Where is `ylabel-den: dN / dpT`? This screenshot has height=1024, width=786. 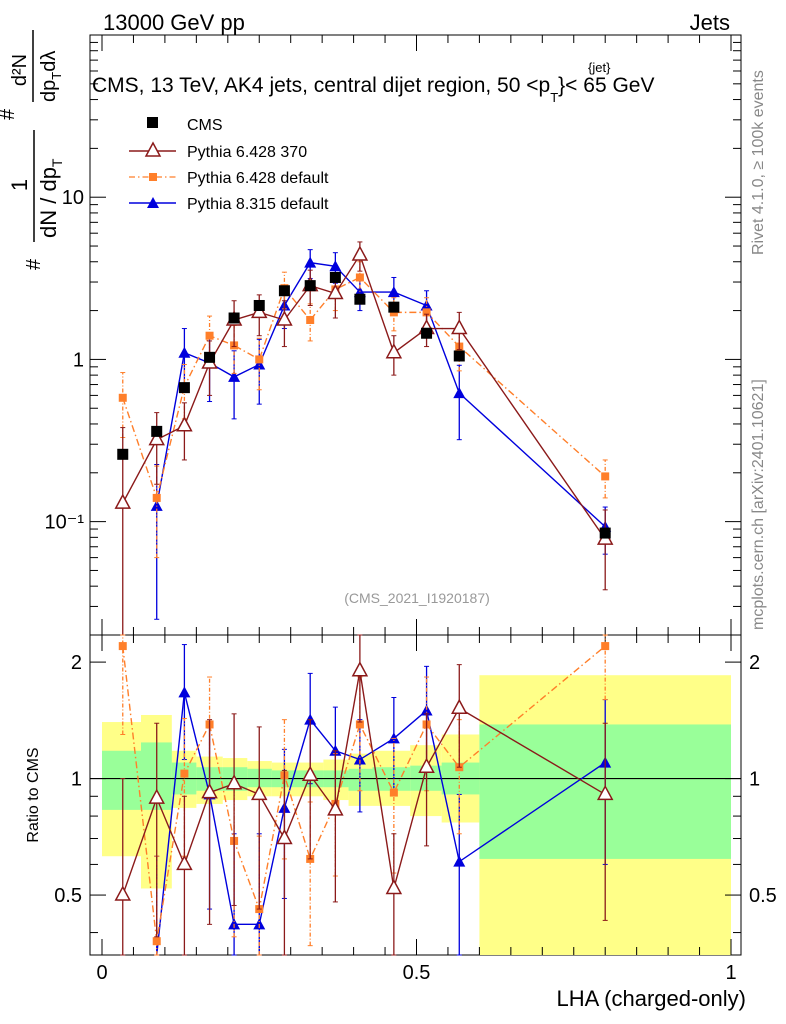 ylabel-den: dN / dpT is located at coordinates (50, 198).